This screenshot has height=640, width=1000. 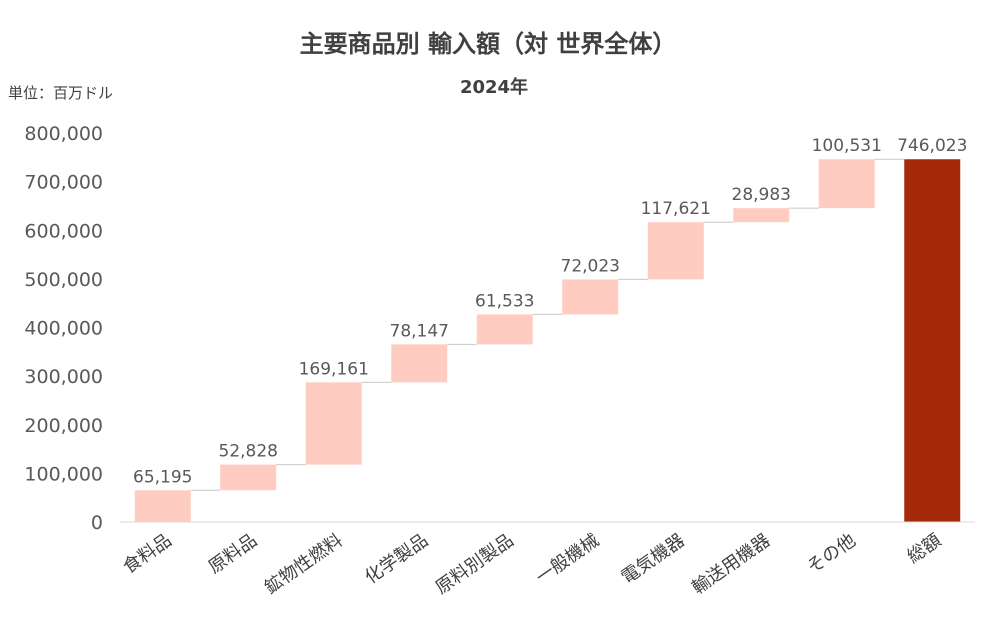 What do you see at coordinates (419, 331) in the screenshot?
I see `data-label: 78,147` at bounding box center [419, 331].